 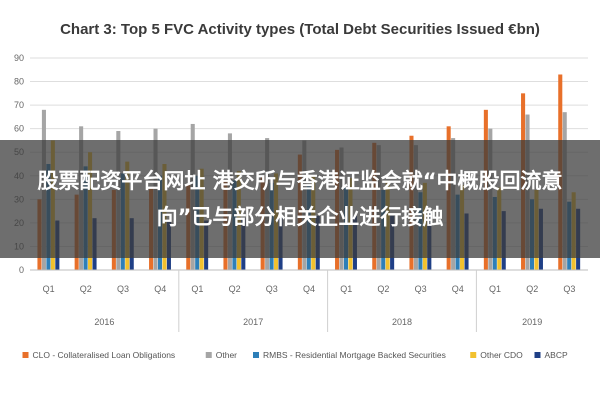 What do you see at coordinates (21, 270) in the screenshot?
I see `y-tick-label: 0` at bounding box center [21, 270].